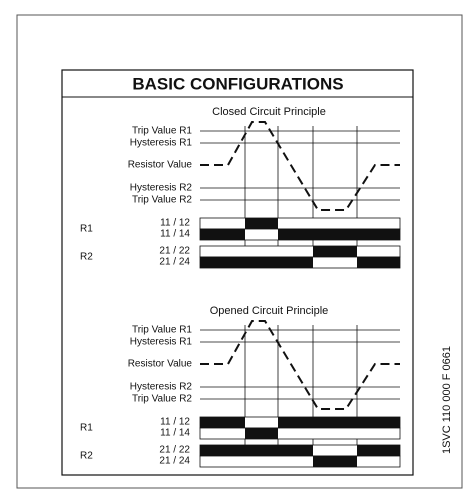  I want to click on section-title: Opened Circuit Principle, so click(269, 311).